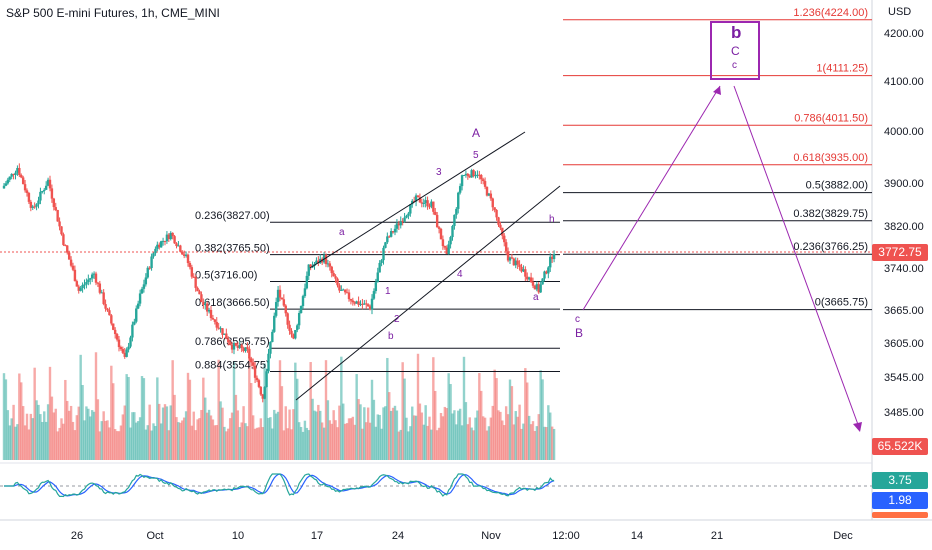  I want to click on channel-upper-line, so click(417, 200).